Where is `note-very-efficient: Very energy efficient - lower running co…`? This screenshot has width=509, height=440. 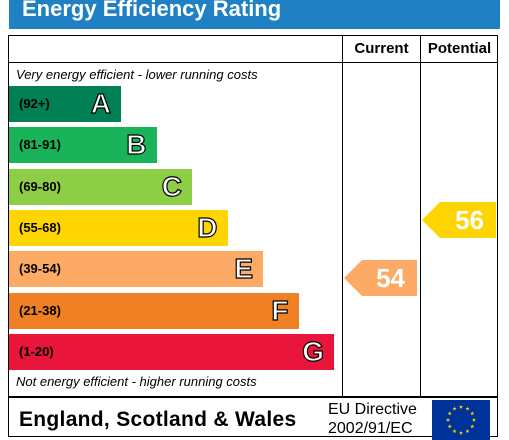
note-very-efficient: Very energy efficient - lower running co… is located at coordinates (137, 74).